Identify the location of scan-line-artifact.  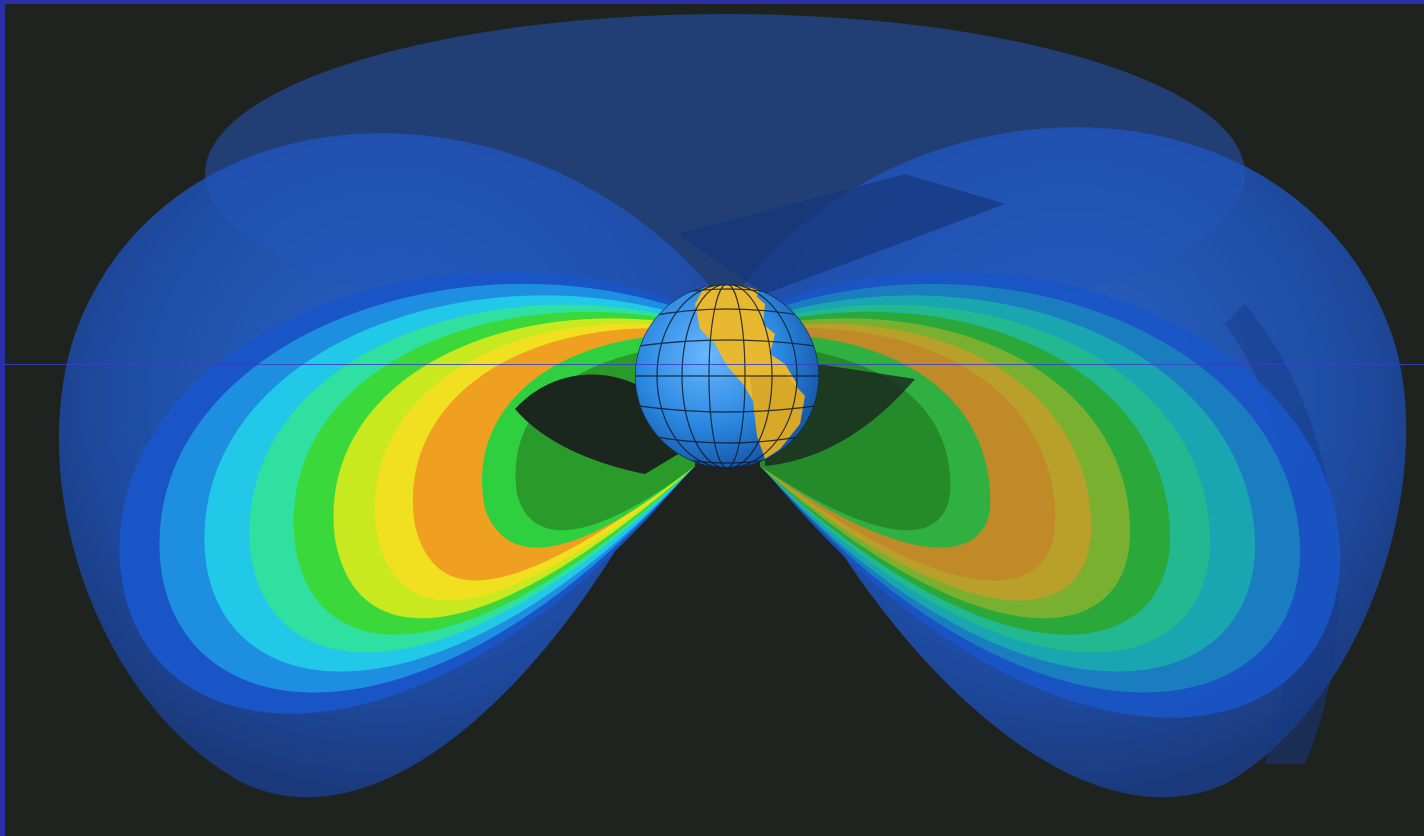
(714, 364).